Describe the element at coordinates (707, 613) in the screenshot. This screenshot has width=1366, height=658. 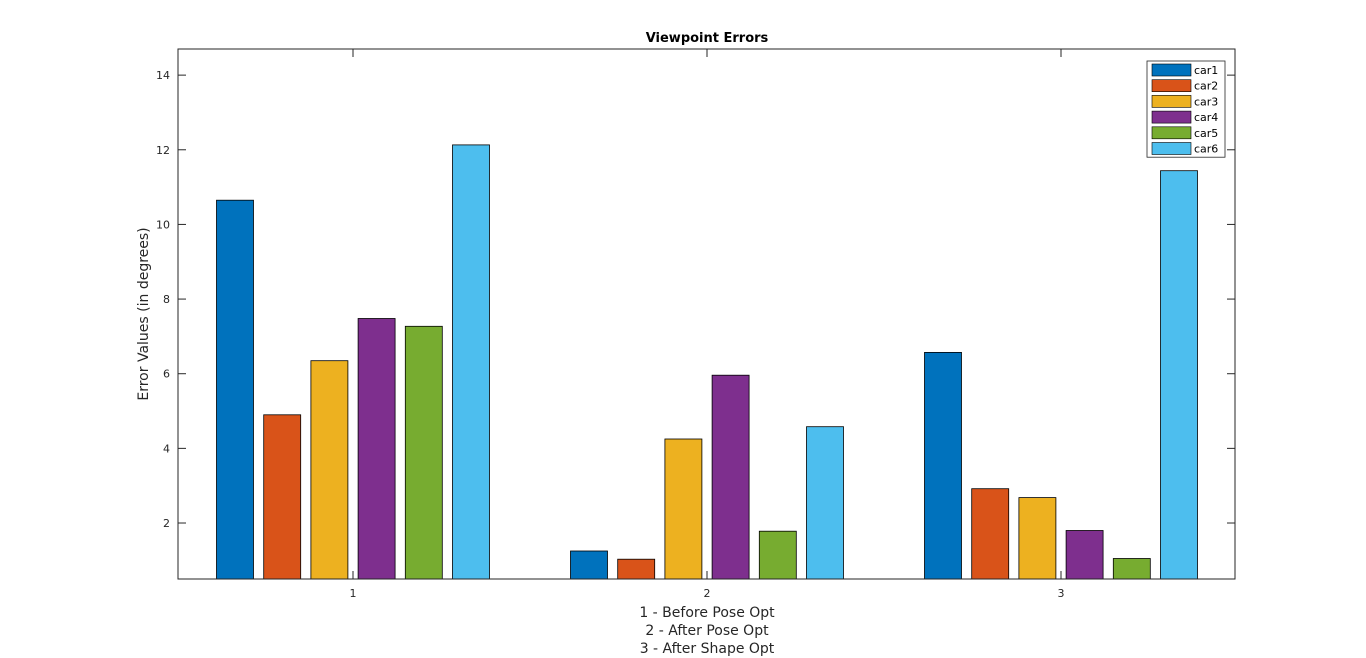
I see `x-axis-label-line-1: 1 - Before Pose Opt` at that location.